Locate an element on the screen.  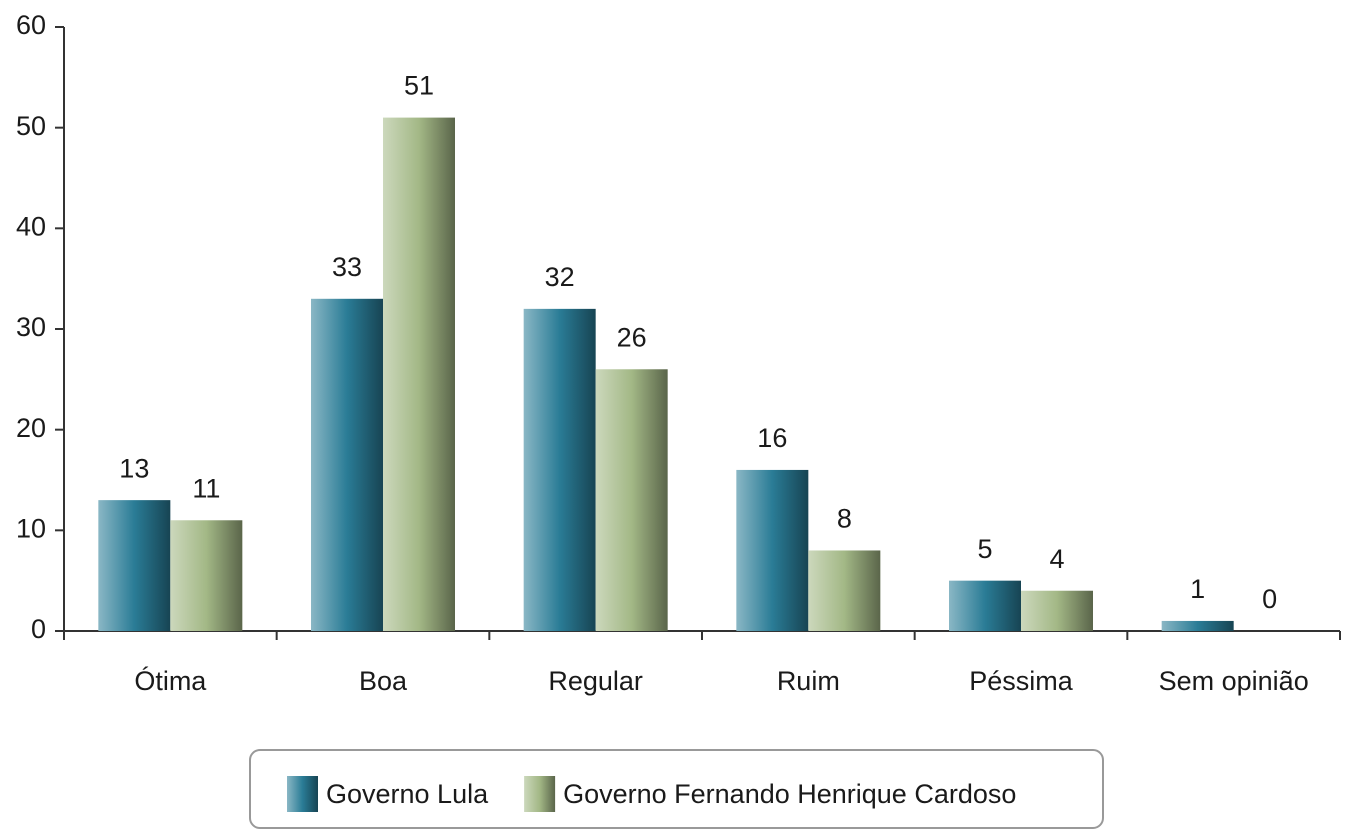
value-label: 32 is located at coordinates (560, 277).